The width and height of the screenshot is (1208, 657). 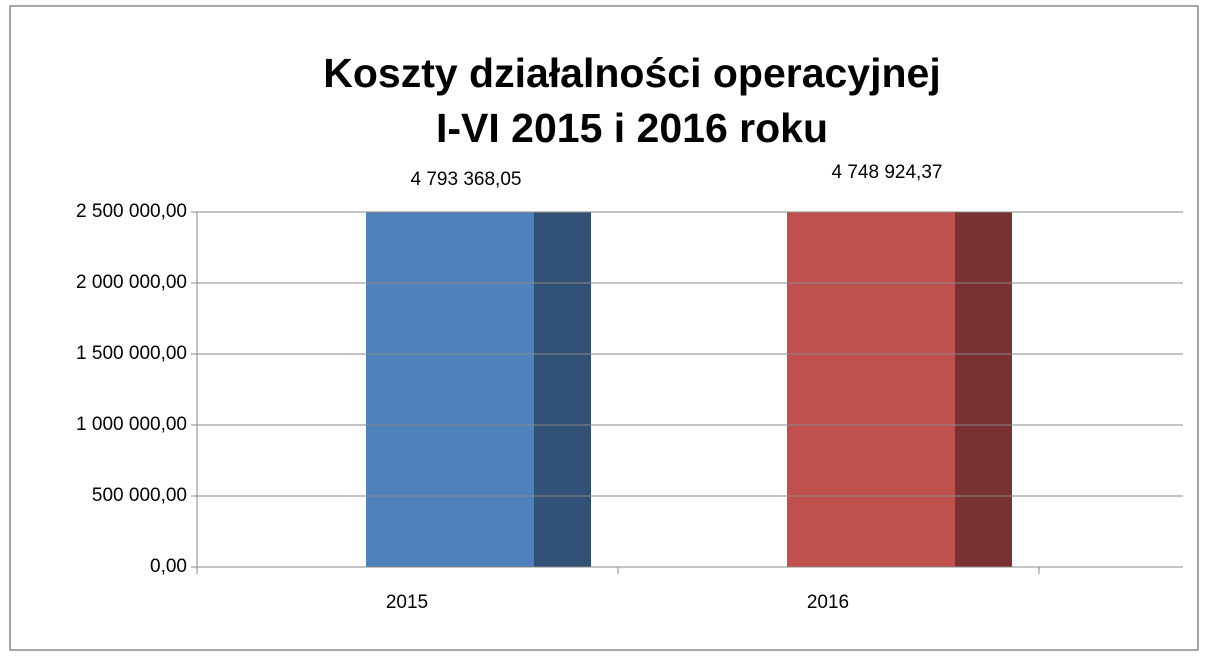 I want to click on y-tick-label: 1 500 000,00, so click(x=131, y=353).